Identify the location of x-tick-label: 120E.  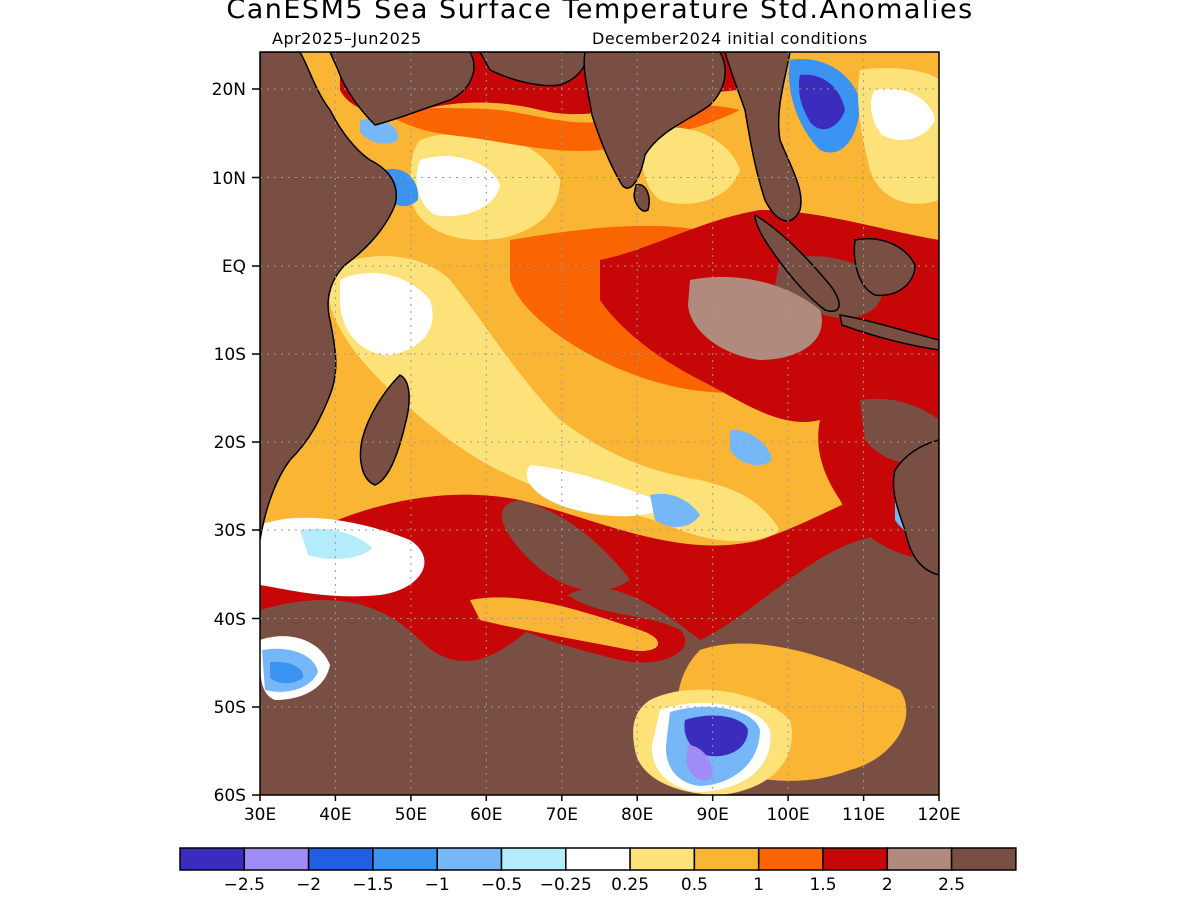
(938, 815).